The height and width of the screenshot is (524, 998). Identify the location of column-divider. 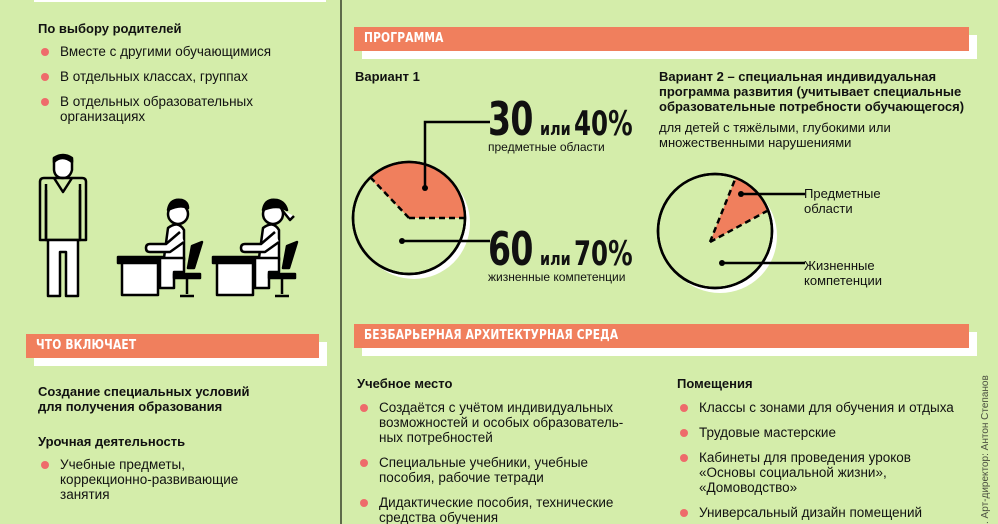
(341, 262).